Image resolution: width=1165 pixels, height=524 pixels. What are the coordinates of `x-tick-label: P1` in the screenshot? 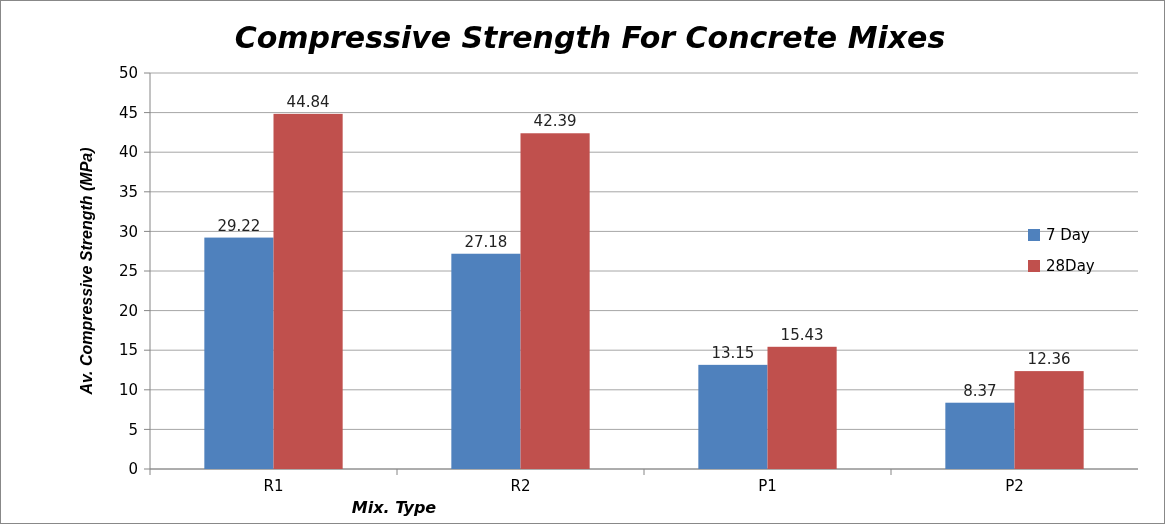 It's located at (767, 486).